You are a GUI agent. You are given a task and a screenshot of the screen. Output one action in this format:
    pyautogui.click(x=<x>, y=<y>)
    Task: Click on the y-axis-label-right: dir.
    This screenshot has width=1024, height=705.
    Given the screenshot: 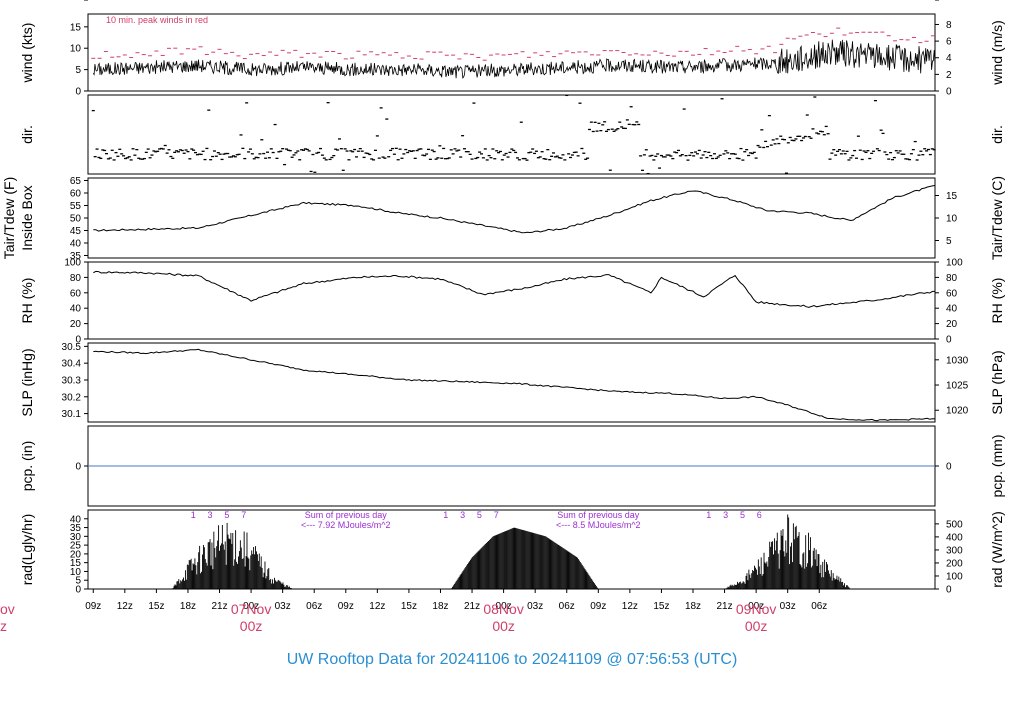 What is the action you would take?
    pyautogui.click(x=997, y=134)
    